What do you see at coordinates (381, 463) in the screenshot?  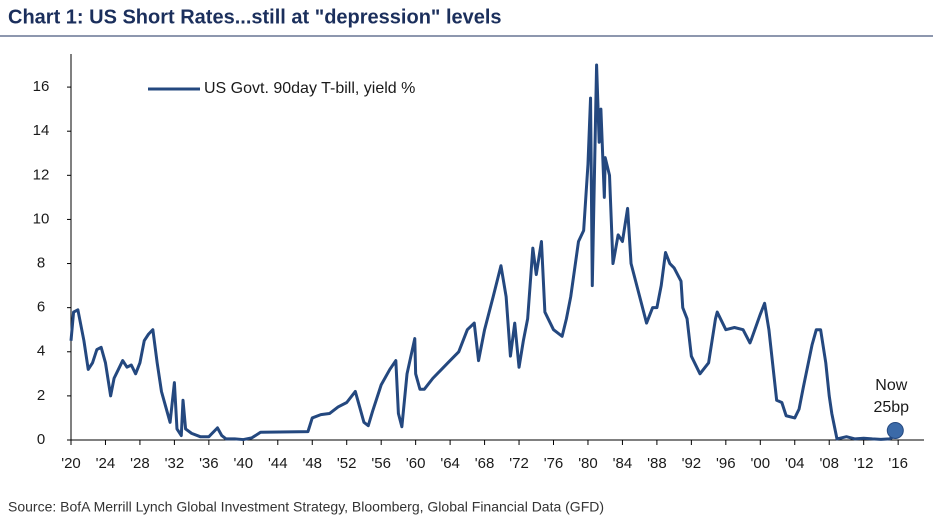 I see `x-tick-label: '56` at bounding box center [381, 463].